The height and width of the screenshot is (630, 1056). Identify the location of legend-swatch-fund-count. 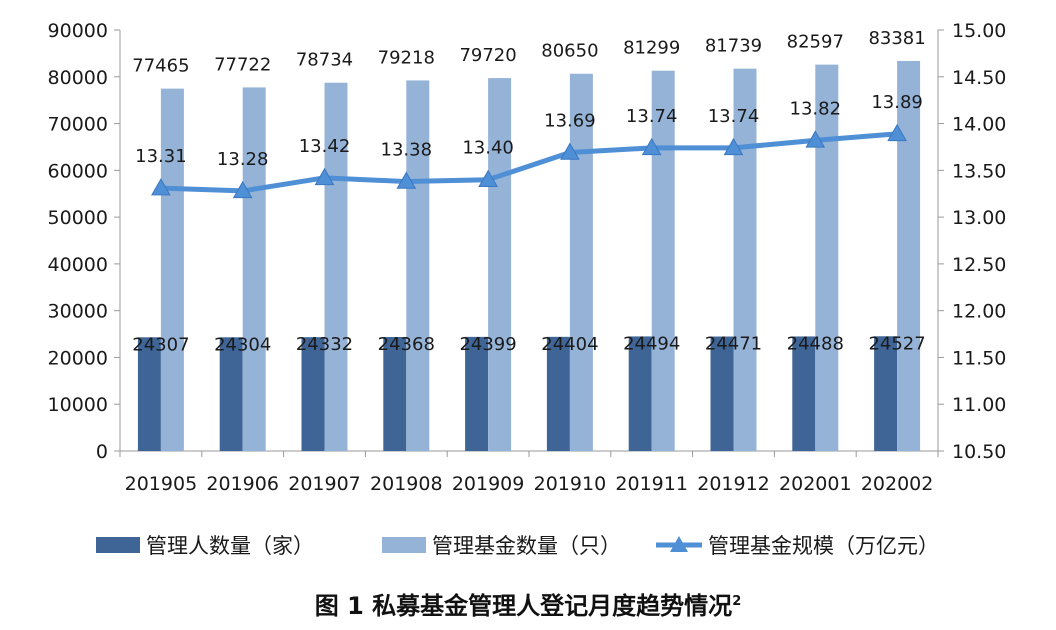
(404, 545).